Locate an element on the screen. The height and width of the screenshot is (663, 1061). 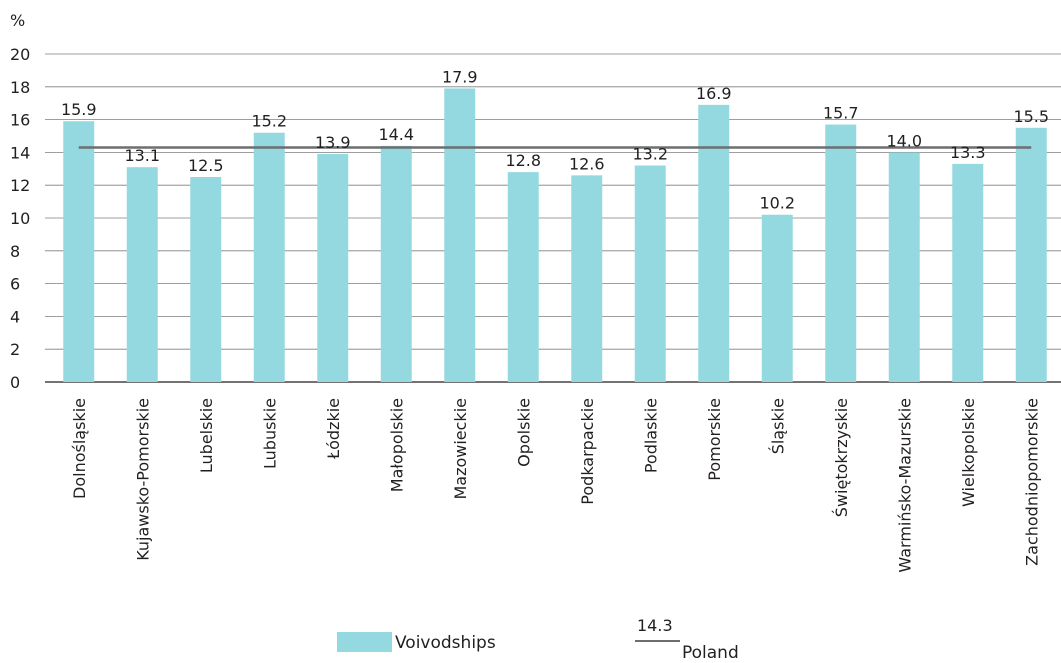
category-label: Łódzkie is located at coordinates (333, 429).